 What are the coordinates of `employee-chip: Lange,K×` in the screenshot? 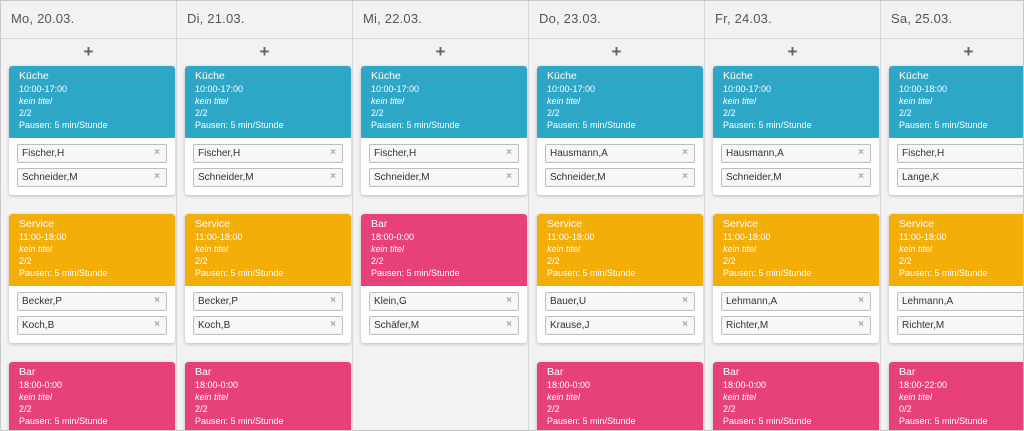 It's located at (960, 177).